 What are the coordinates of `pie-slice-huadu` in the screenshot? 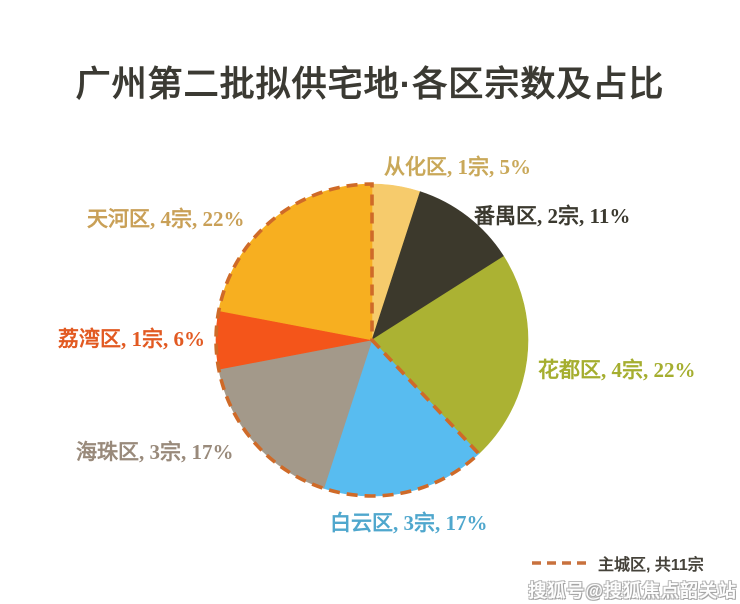 It's located at (450, 355).